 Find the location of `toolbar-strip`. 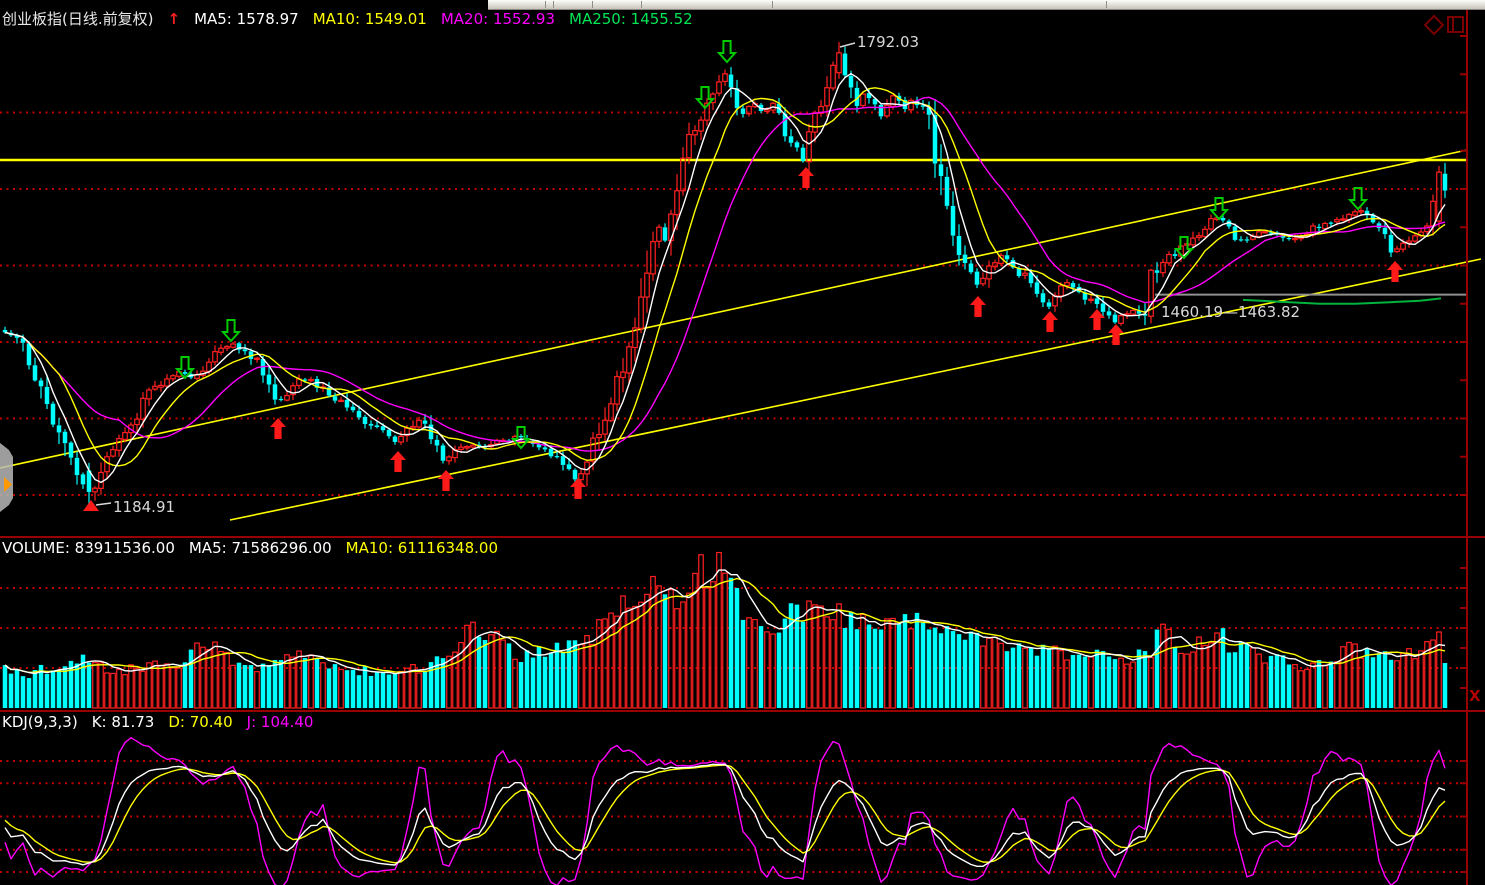

toolbar-strip is located at coordinates (986, 5).